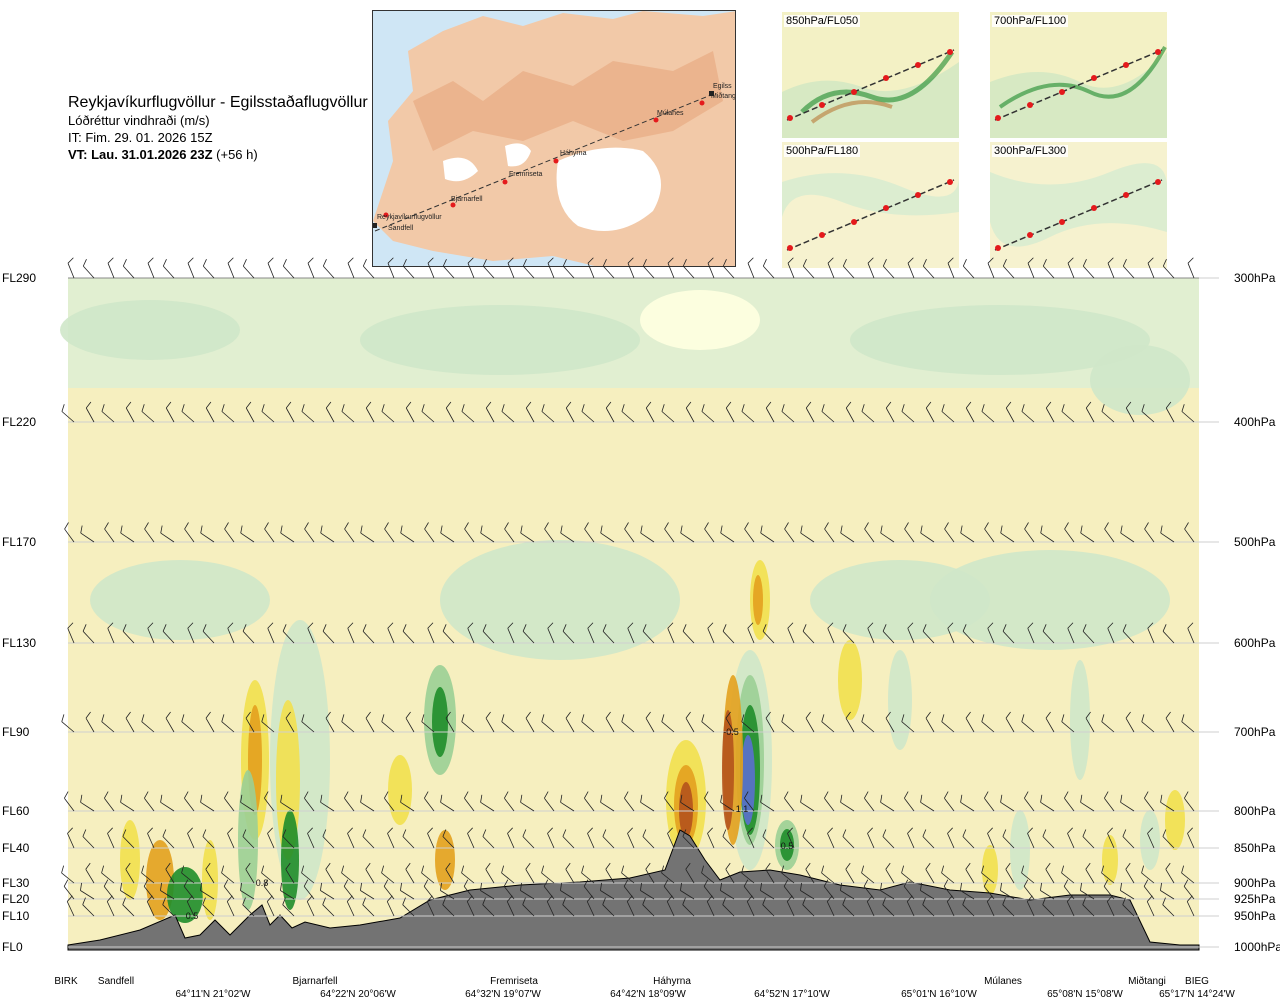  I want to click on wind-cell, so click(787, 845).